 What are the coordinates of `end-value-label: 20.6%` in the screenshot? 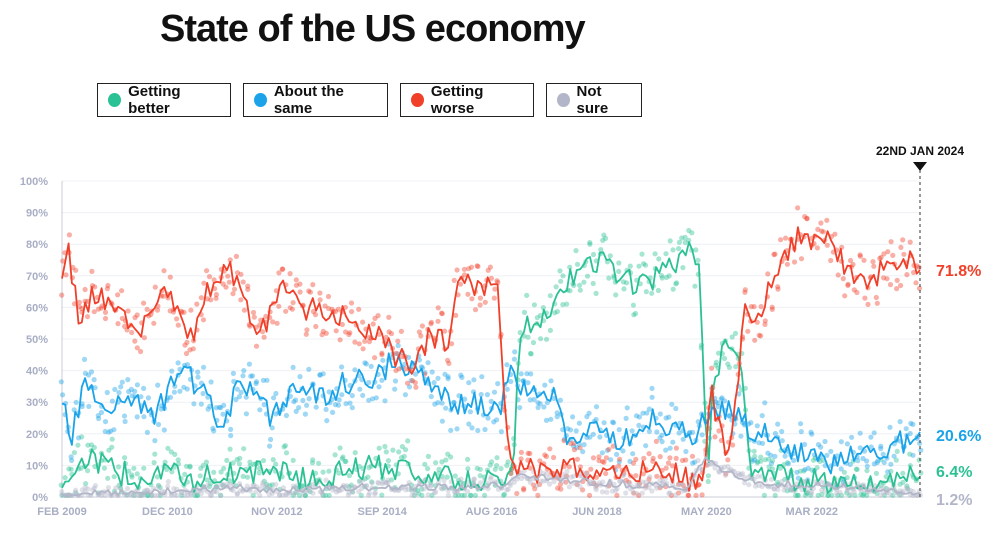 It's located at (958, 436).